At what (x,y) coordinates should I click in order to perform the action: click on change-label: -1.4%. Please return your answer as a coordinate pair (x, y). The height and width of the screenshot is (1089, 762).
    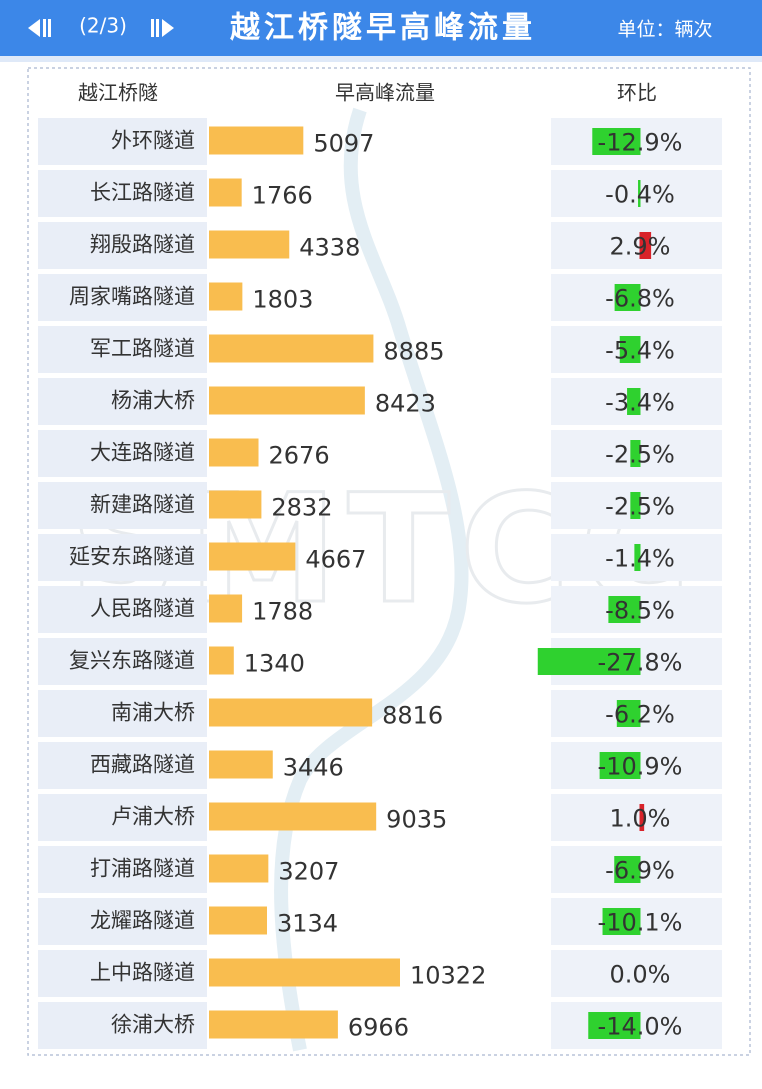
    Looking at the image, I should click on (640, 559).